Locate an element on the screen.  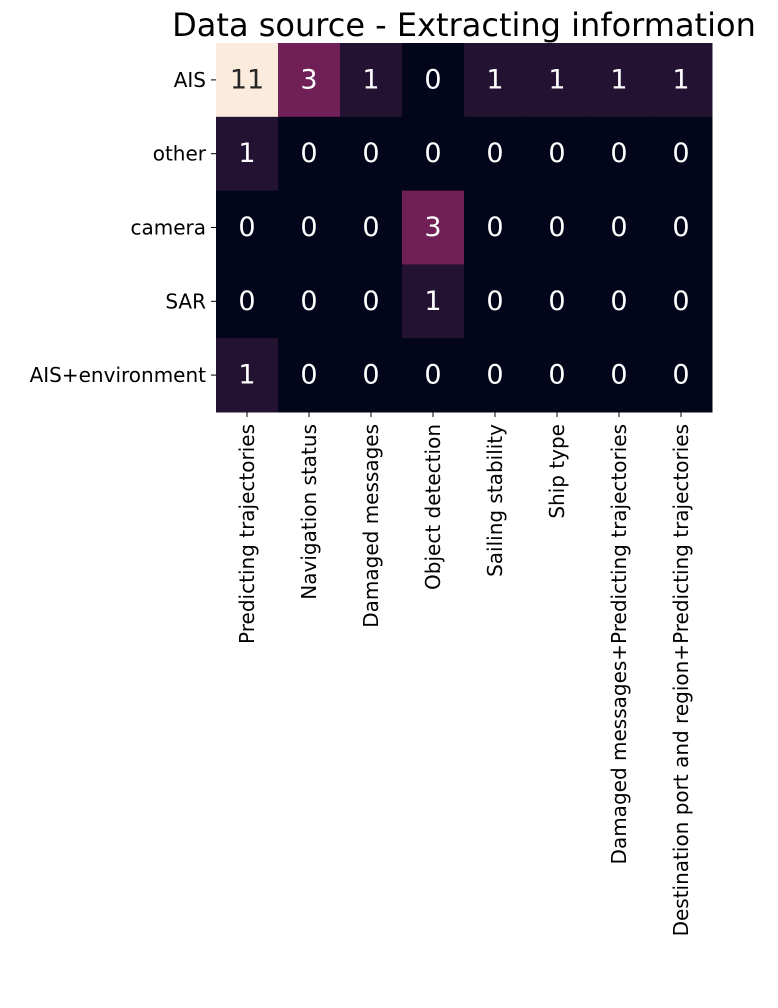
x-tick-label: Damaged messages is located at coordinates (371, 526).